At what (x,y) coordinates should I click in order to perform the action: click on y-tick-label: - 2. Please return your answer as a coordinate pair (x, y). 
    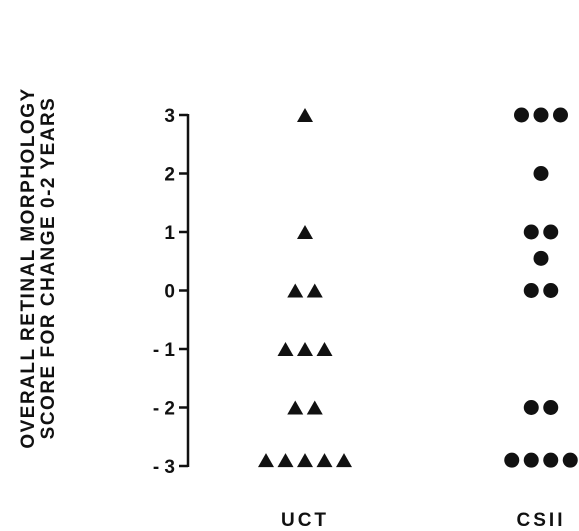
    Looking at the image, I should click on (164, 409).